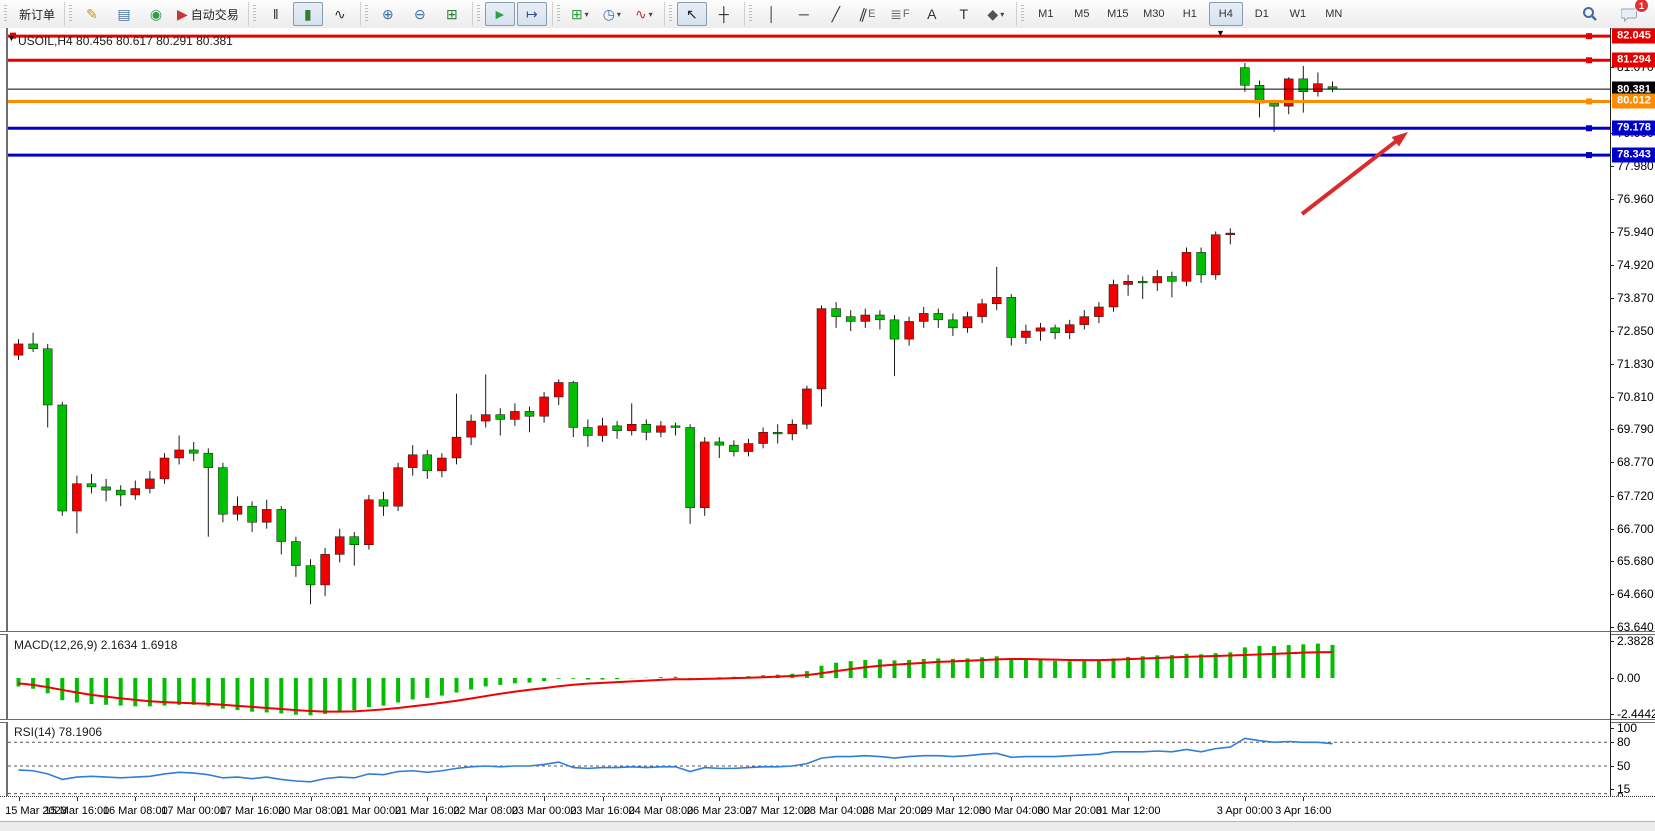 The width and height of the screenshot is (1655, 831). What do you see at coordinates (544, 811) in the screenshot?
I see `time-label: 23 Mar 00:00` at bounding box center [544, 811].